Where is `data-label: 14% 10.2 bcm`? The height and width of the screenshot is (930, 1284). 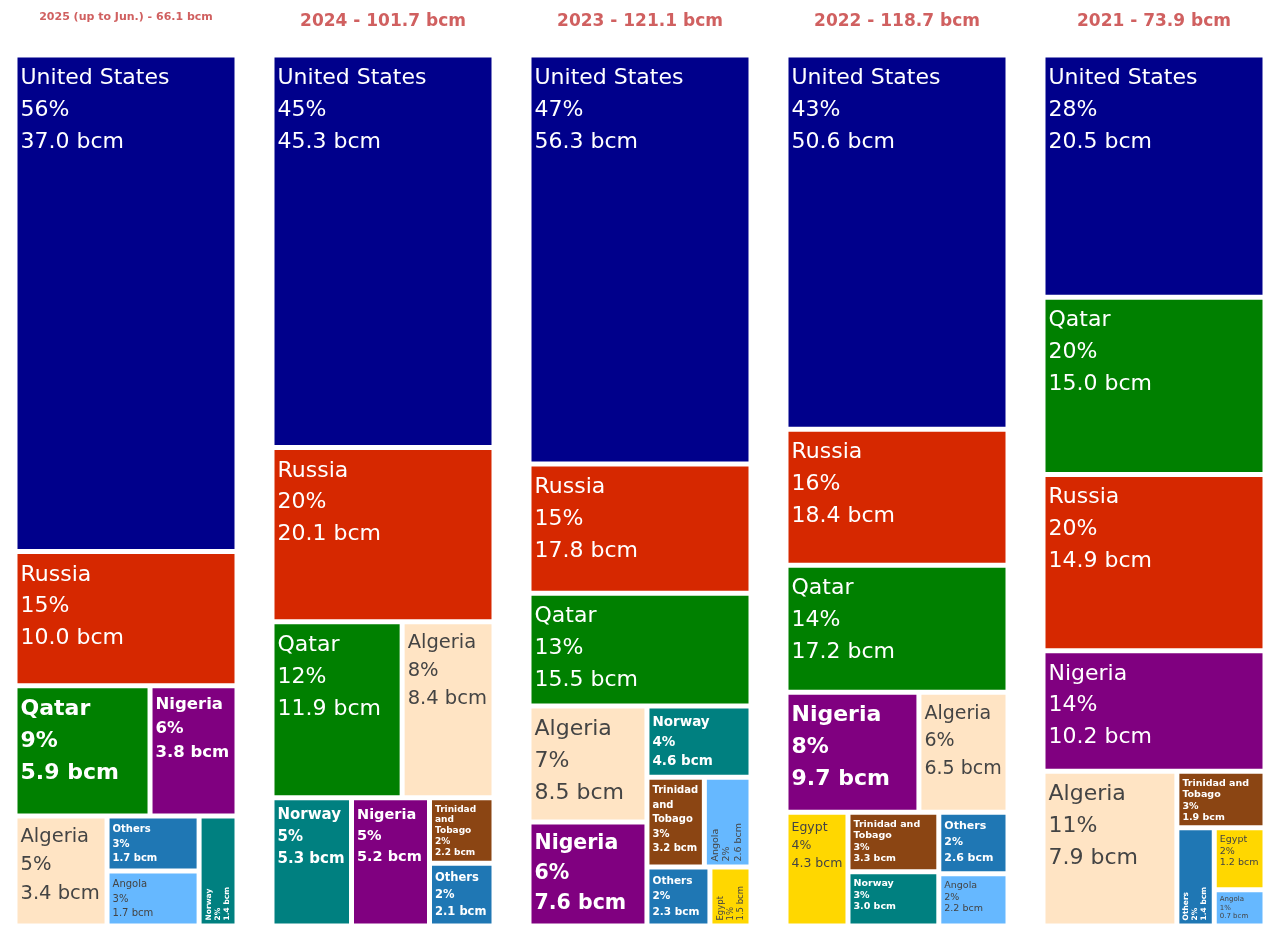
data-label: 14% 10.2 bcm is located at coordinates (1100, 720).